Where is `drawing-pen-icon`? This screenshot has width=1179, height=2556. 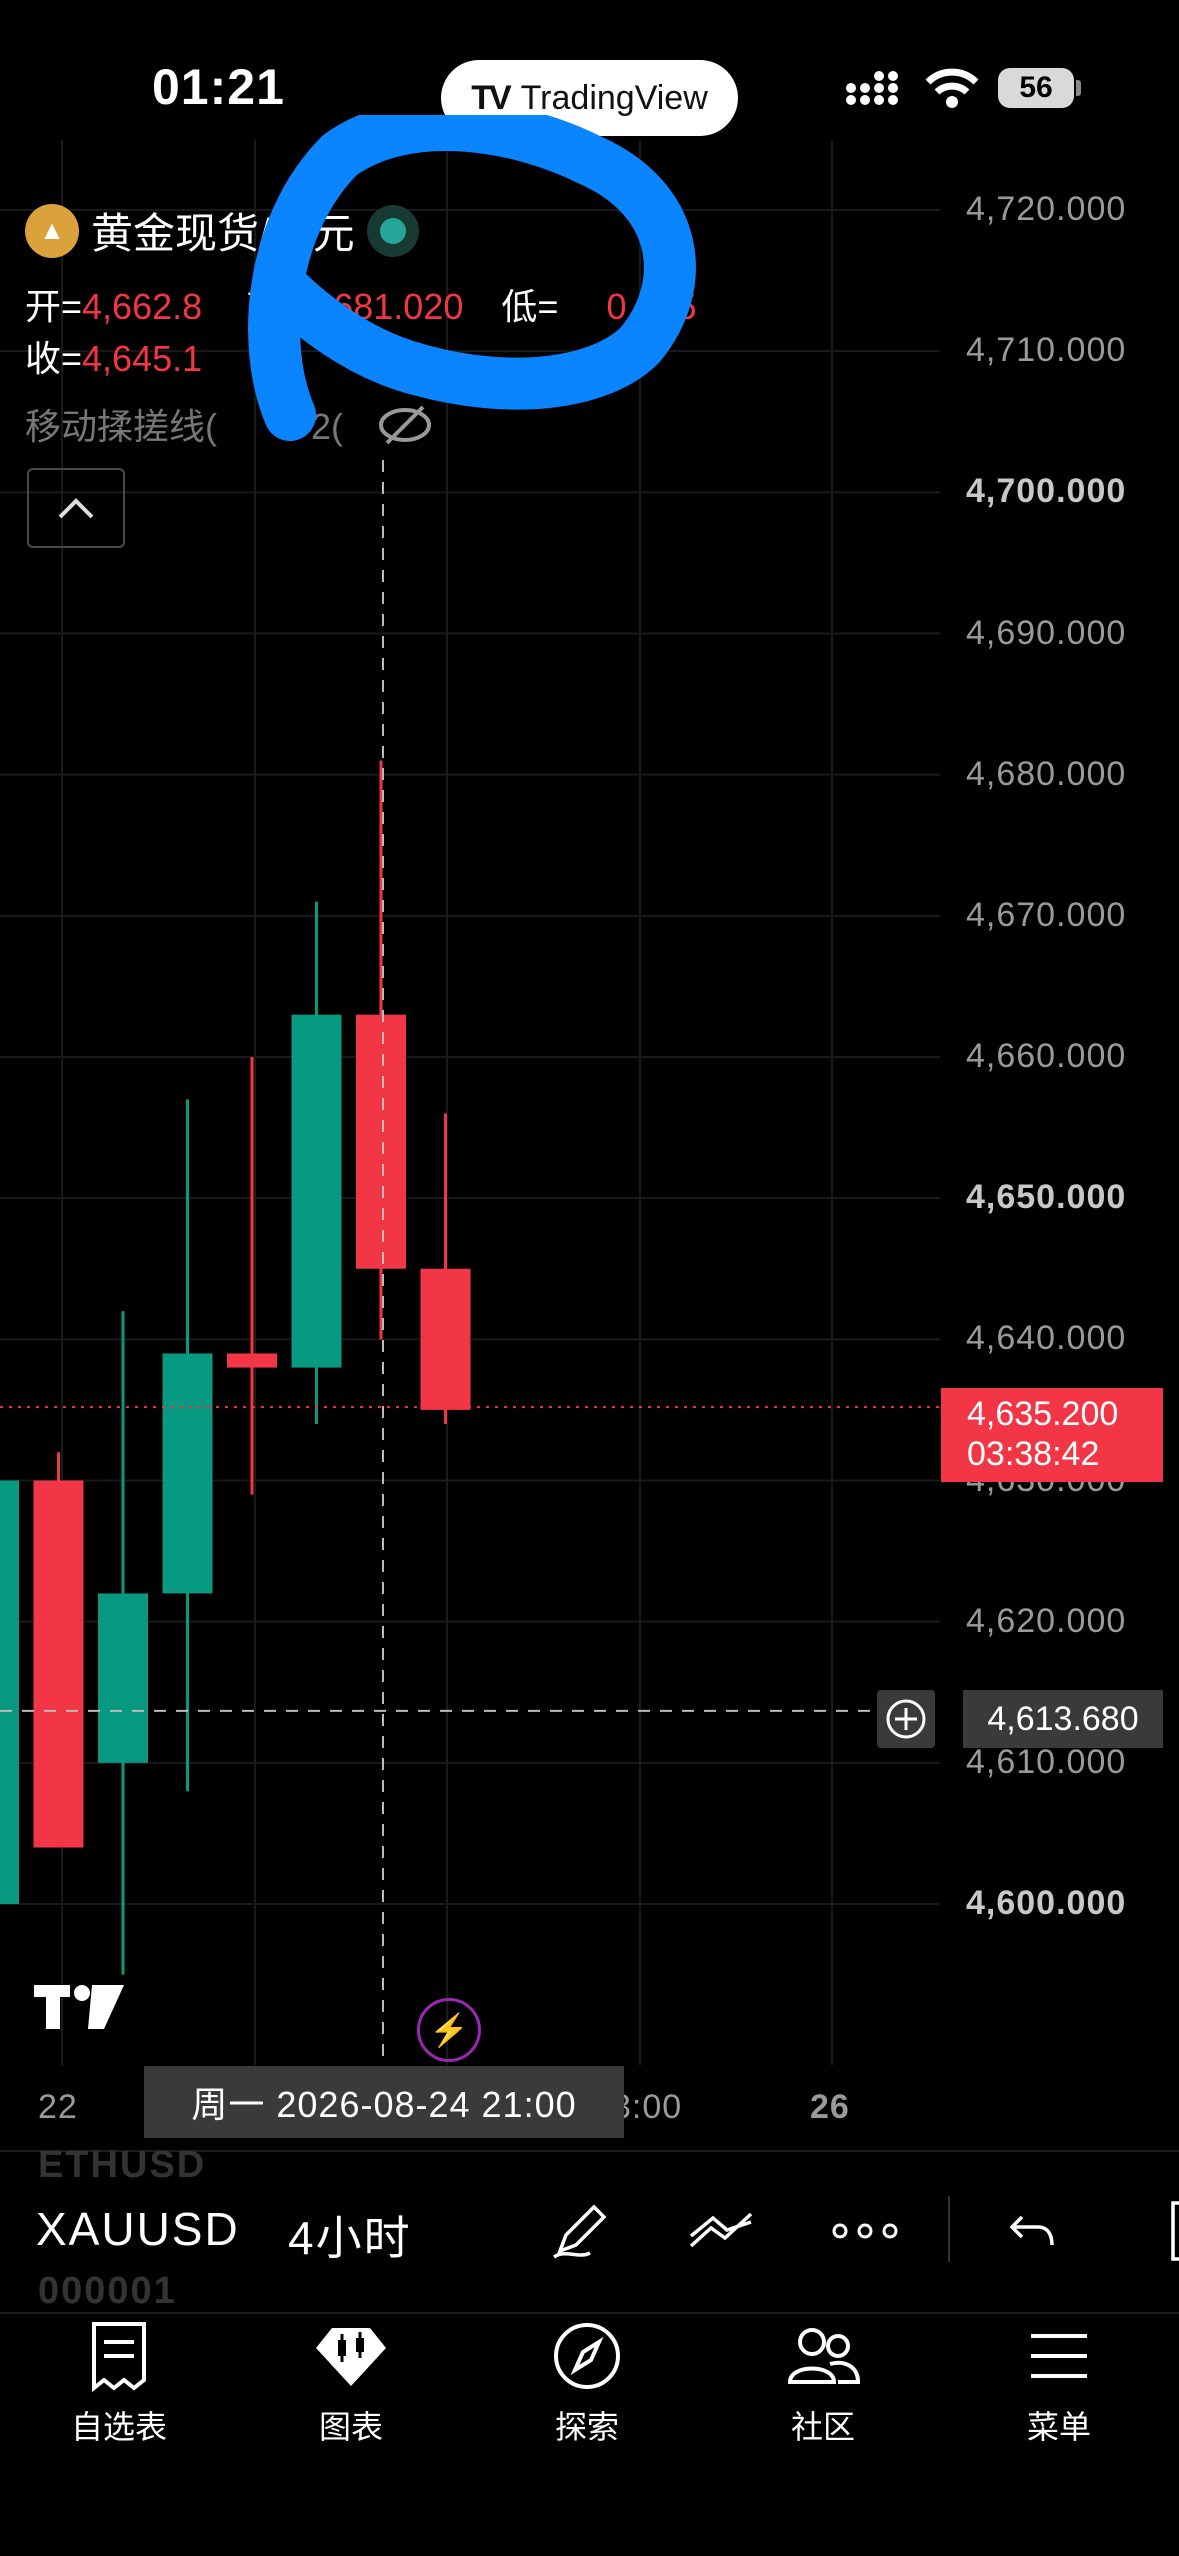
drawing-pen-icon is located at coordinates (580, 2231).